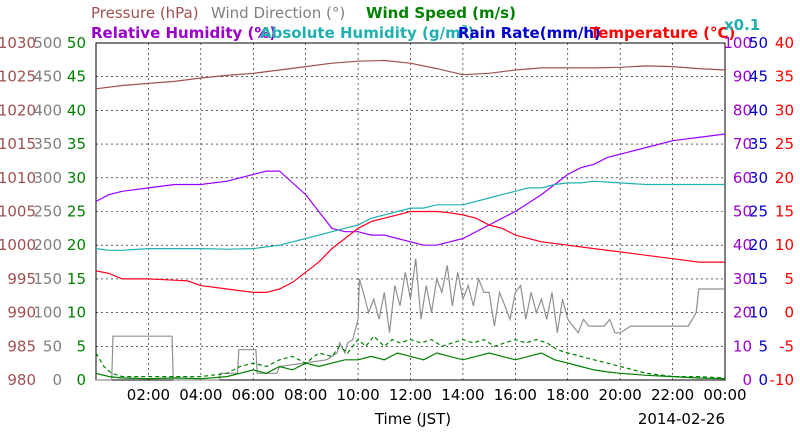 This screenshot has height=434, width=800. What do you see at coordinates (758, 110) in the screenshot?
I see `tick-rain-rate: 40` at bounding box center [758, 110].